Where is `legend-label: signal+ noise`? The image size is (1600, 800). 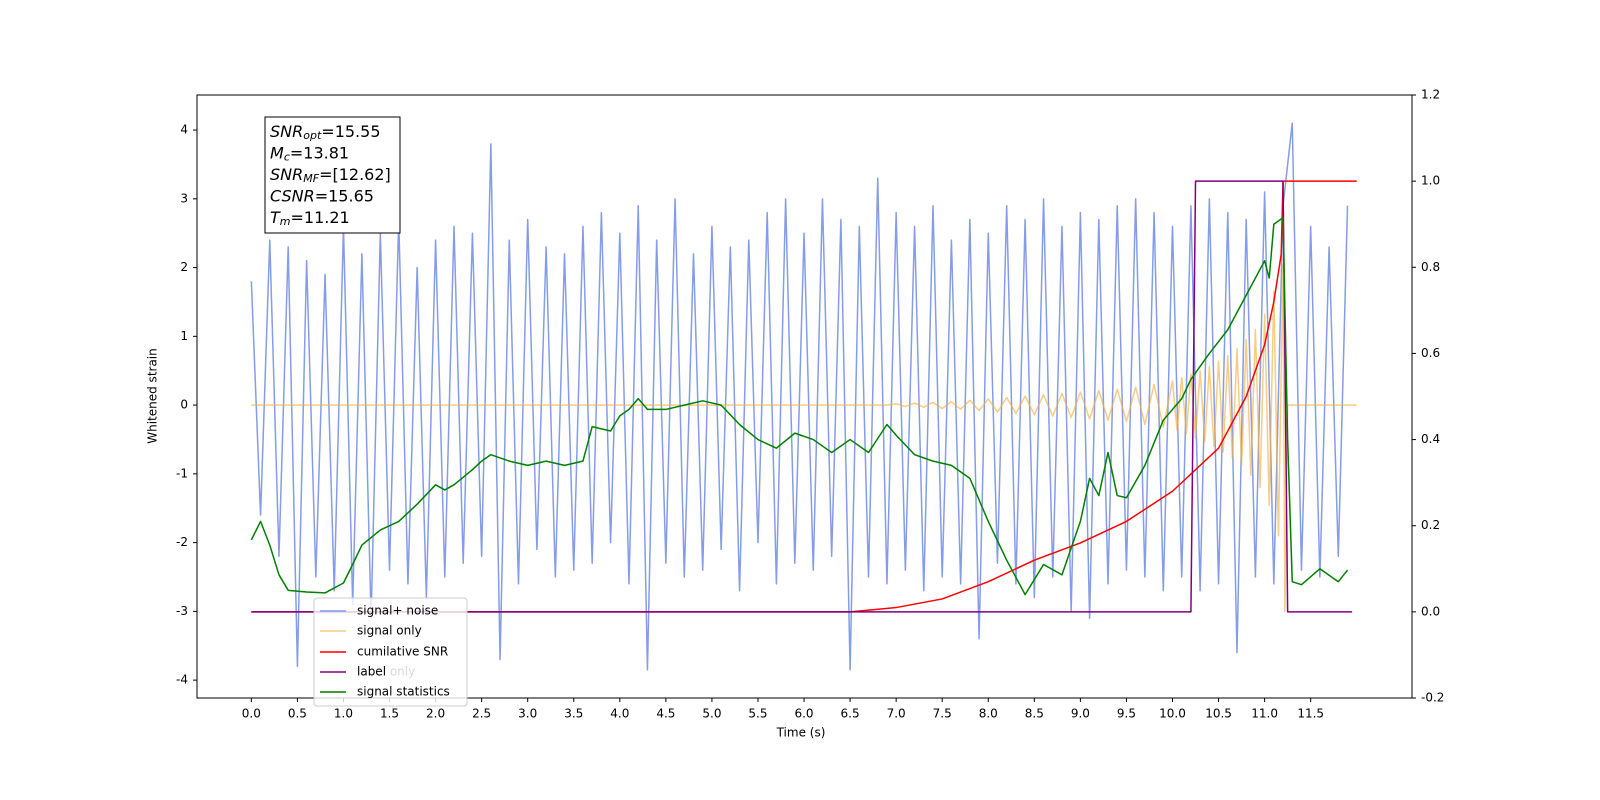 legend-label: signal+ noise is located at coordinates (397, 611).